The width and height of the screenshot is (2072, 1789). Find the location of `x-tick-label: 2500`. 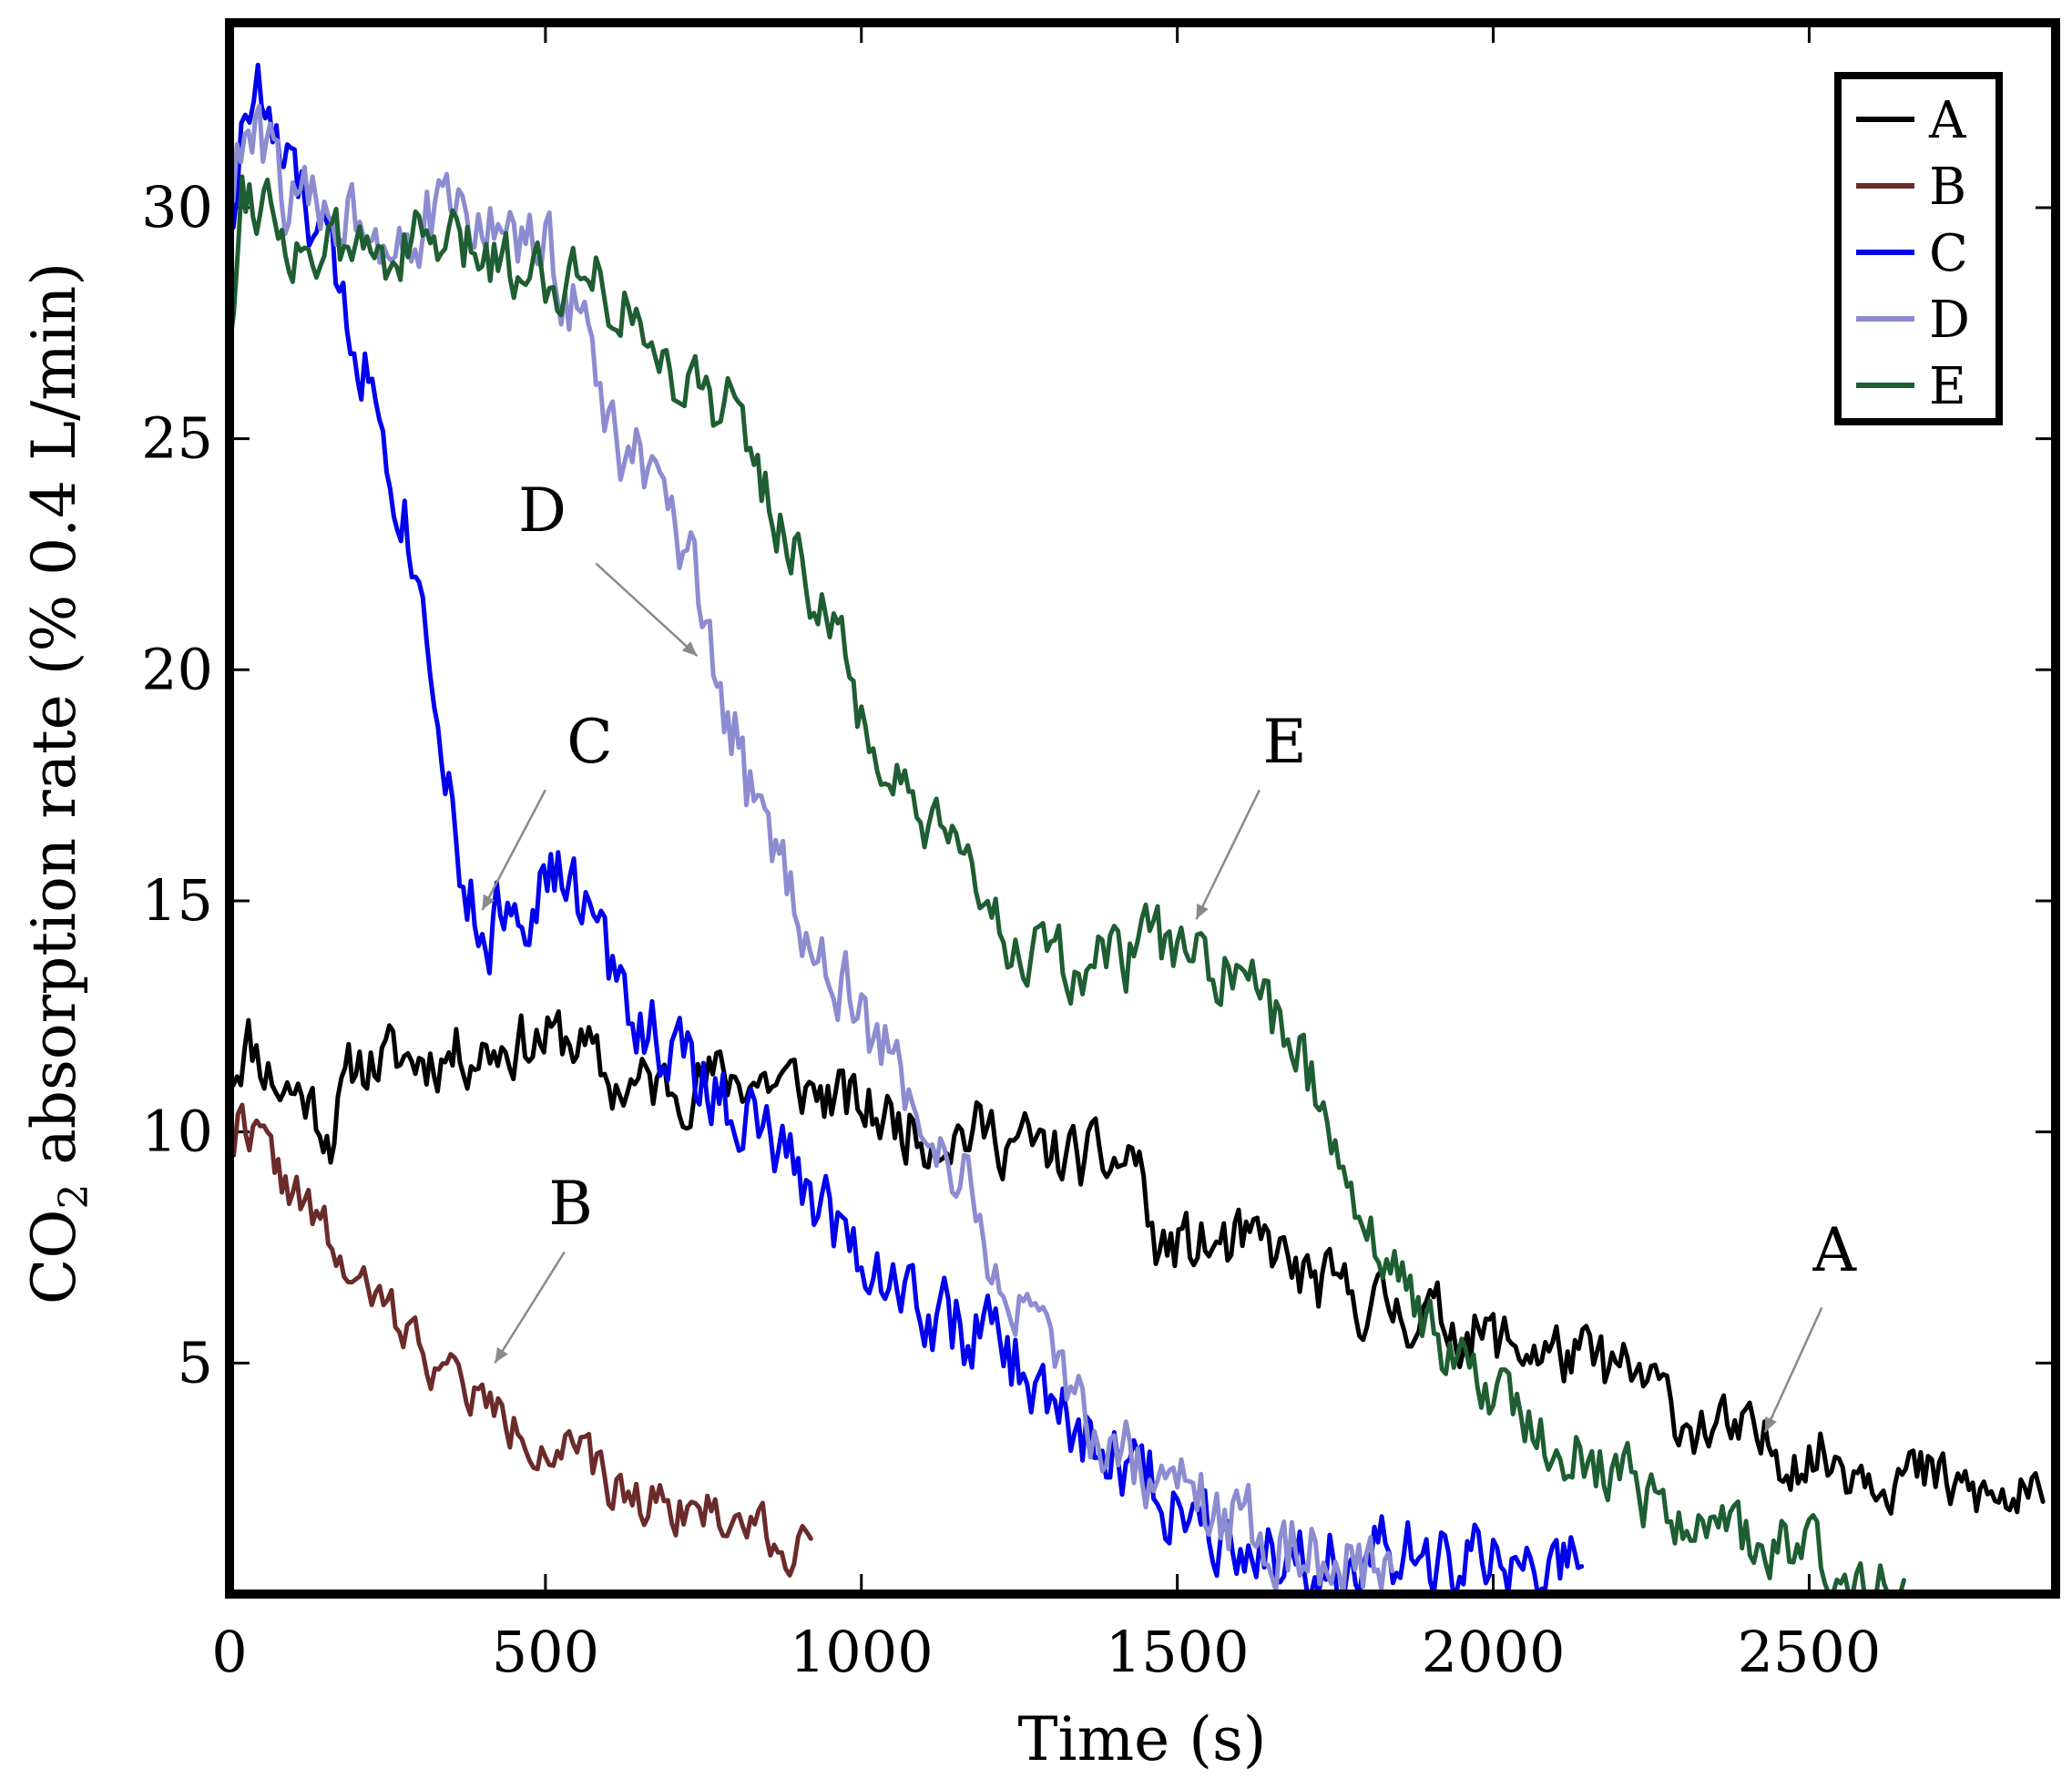

x-tick-label: 2500 is located at coordinates (1810, 1652).